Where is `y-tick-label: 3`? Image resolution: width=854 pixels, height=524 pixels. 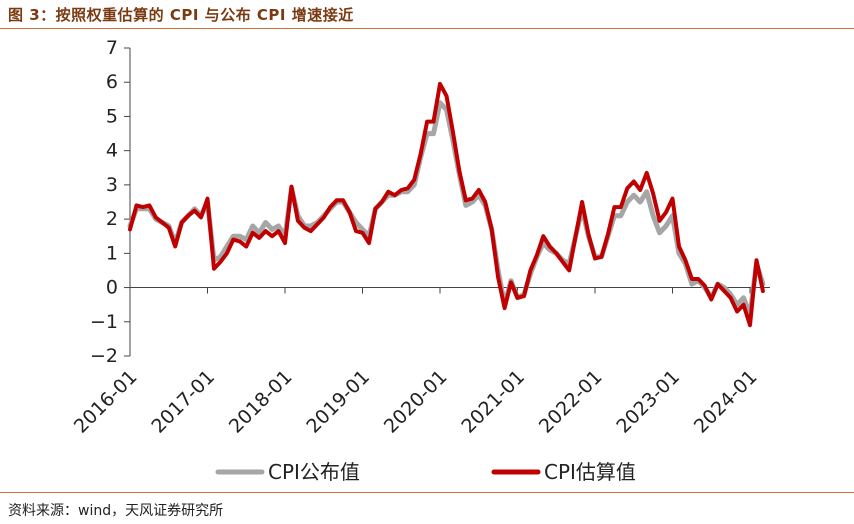 y-tick-label: 3 is located at coordinates (112, 185).